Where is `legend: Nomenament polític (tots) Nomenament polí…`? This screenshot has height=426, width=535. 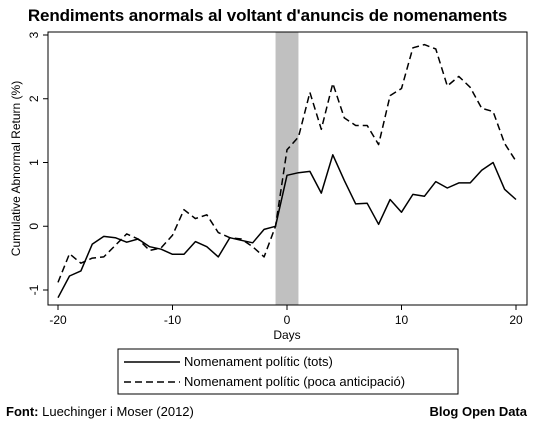
legend: Nomenament polític (tots) Nomenament polí… is located at coordinates (288, 371).